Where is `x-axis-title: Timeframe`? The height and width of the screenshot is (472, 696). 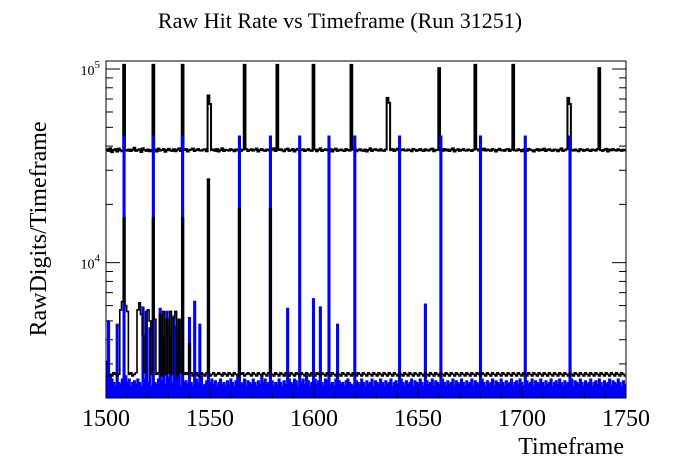 x-axis-title: Timeframe is located at coordinates (571, 447).